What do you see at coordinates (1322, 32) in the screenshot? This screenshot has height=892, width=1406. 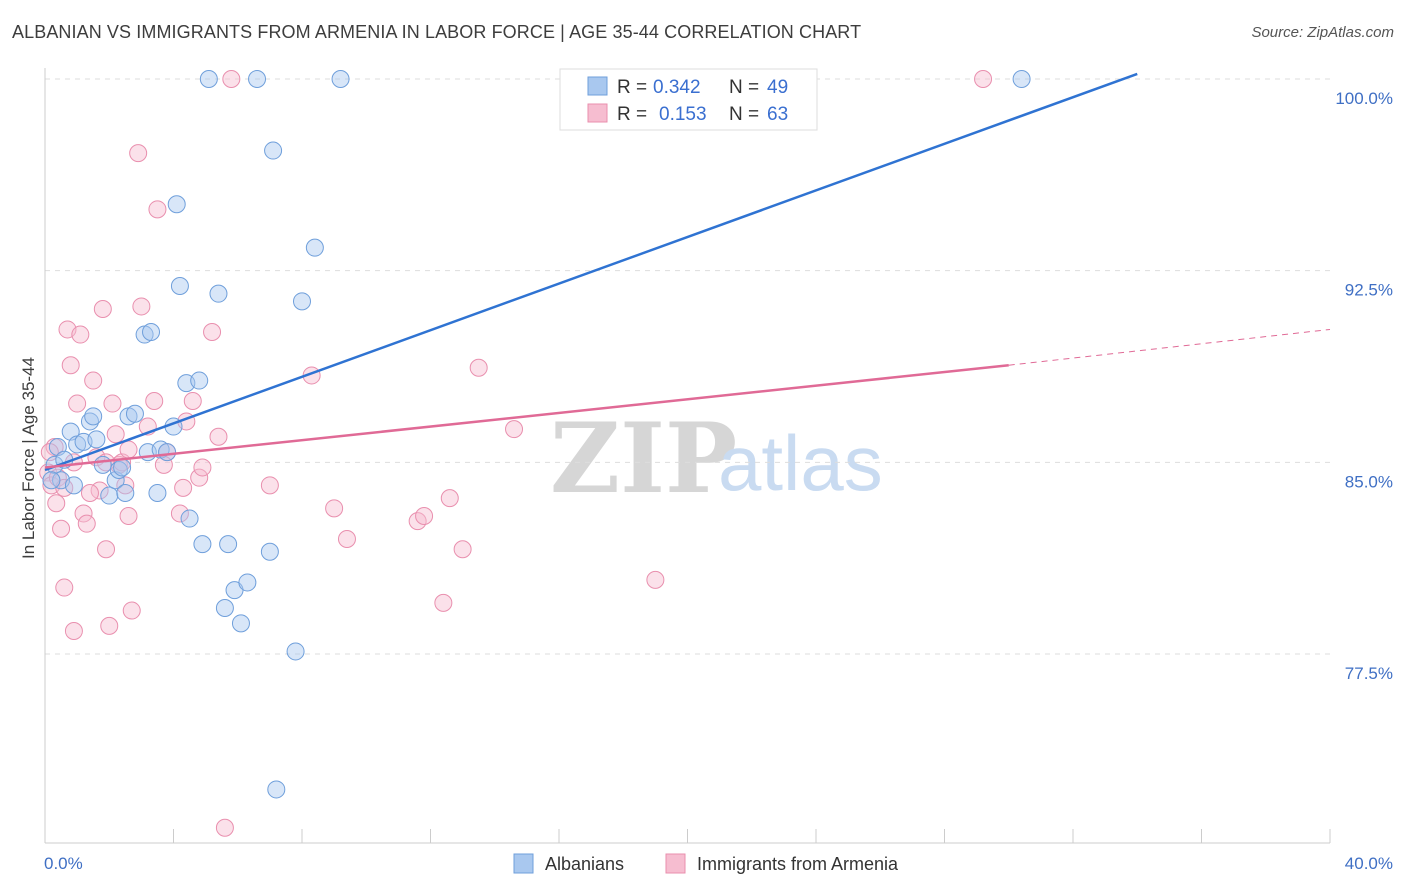 I see `source-credit: Source: ZipAtlas.com` at bounding box center [1322, 32].